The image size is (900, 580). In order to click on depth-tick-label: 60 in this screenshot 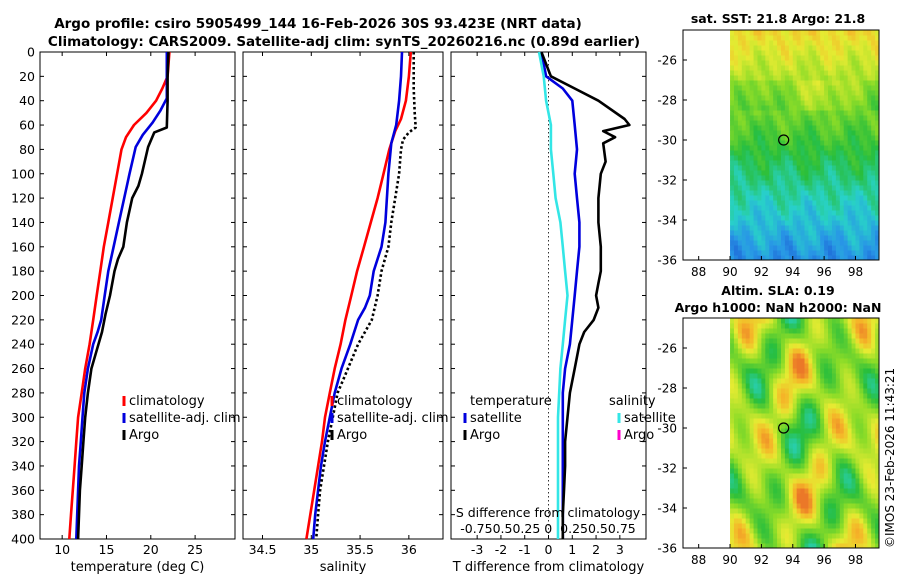, I will do `click(27, 125)`.